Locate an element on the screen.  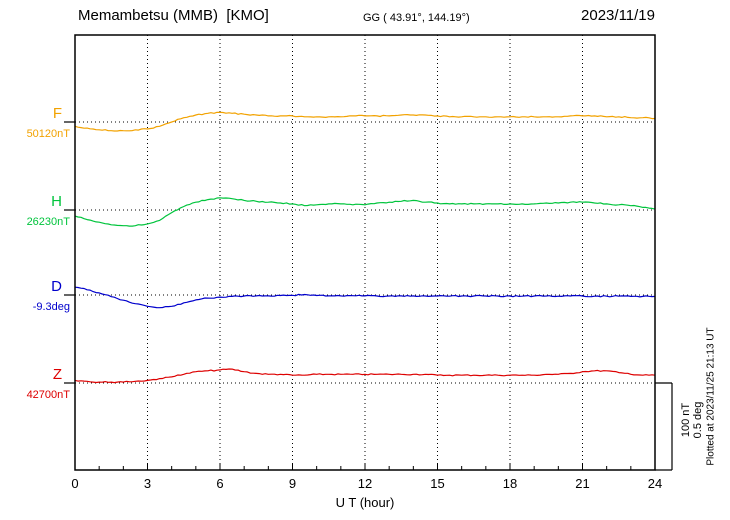
series-baseline-label-Z: 42700nT is located at coordinates (48, 395).